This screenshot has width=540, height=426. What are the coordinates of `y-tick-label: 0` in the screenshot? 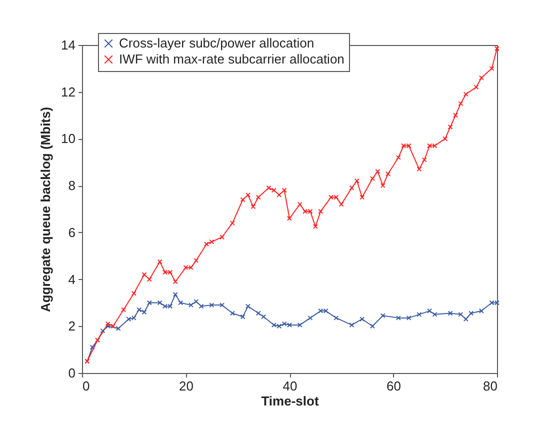 It's located at (72, 373).